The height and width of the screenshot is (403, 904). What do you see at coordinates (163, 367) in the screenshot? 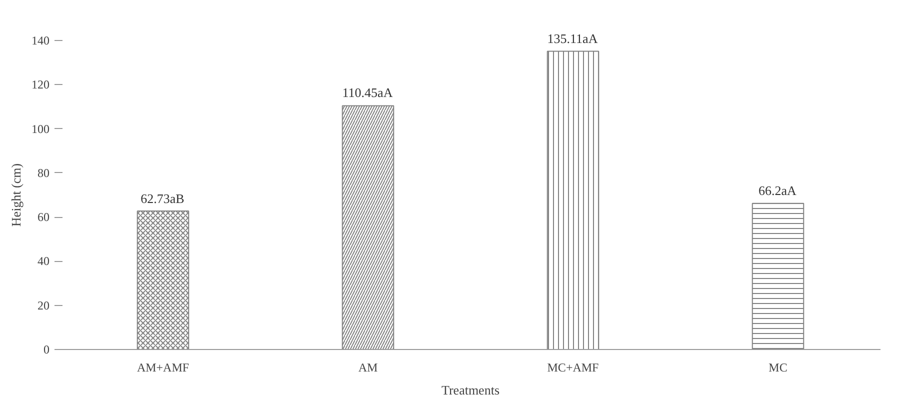
I see `x-tick-label: AM+AMF` at bounding box center [163, 367].